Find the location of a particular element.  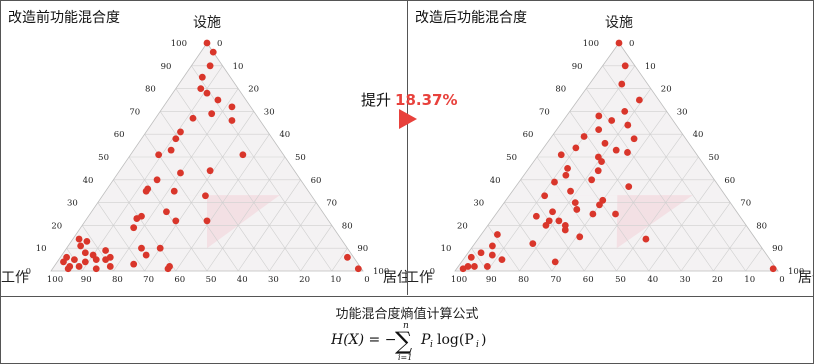

improvement-label: 提升 is located at coordinates (376, 100).